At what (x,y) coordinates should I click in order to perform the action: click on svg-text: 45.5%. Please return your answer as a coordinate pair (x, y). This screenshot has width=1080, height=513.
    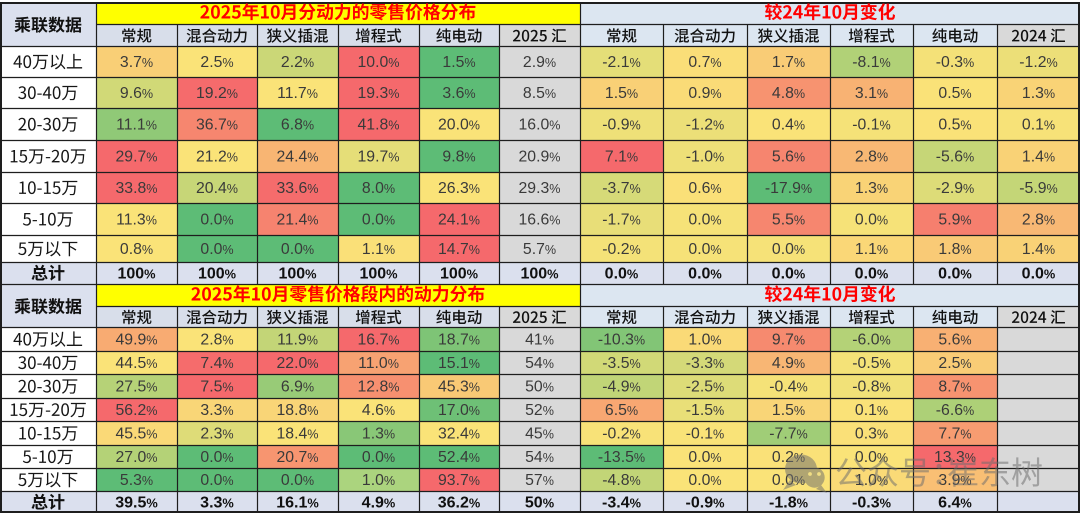
    Looking at the image, I should click on (137, 434).